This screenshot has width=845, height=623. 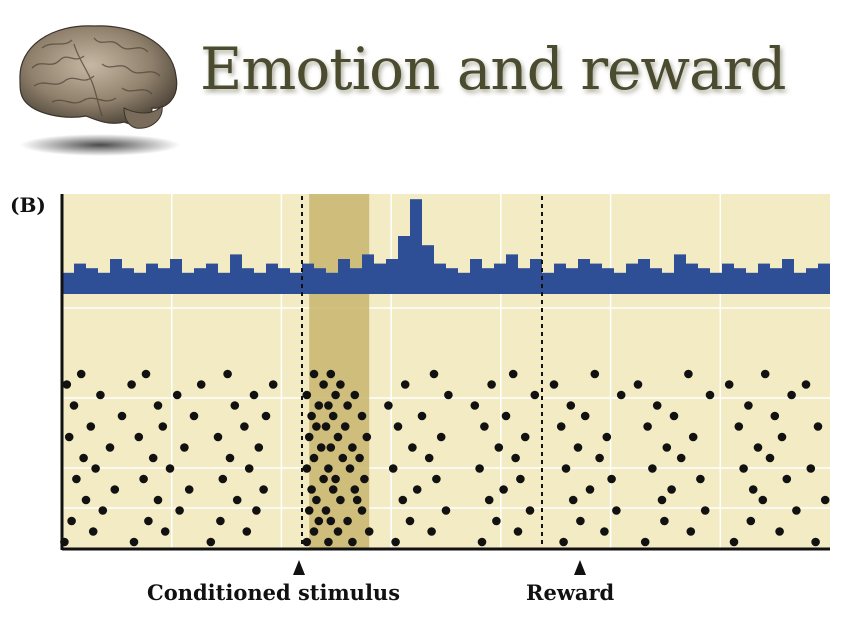 What do you see at coordinates (446, 288) in the screenshot?
I see `histogram-baseline` at bounding box center [446, 288].